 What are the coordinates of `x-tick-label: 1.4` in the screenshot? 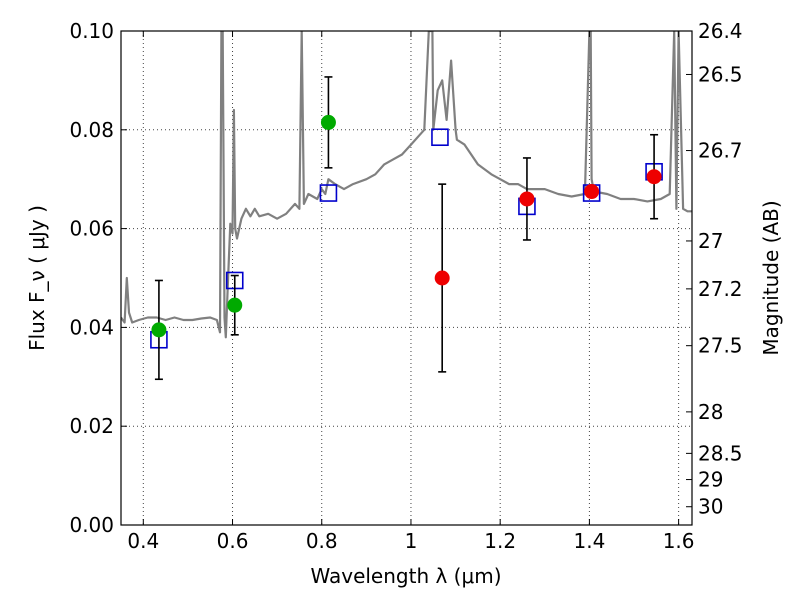 It's located at (589, 541).